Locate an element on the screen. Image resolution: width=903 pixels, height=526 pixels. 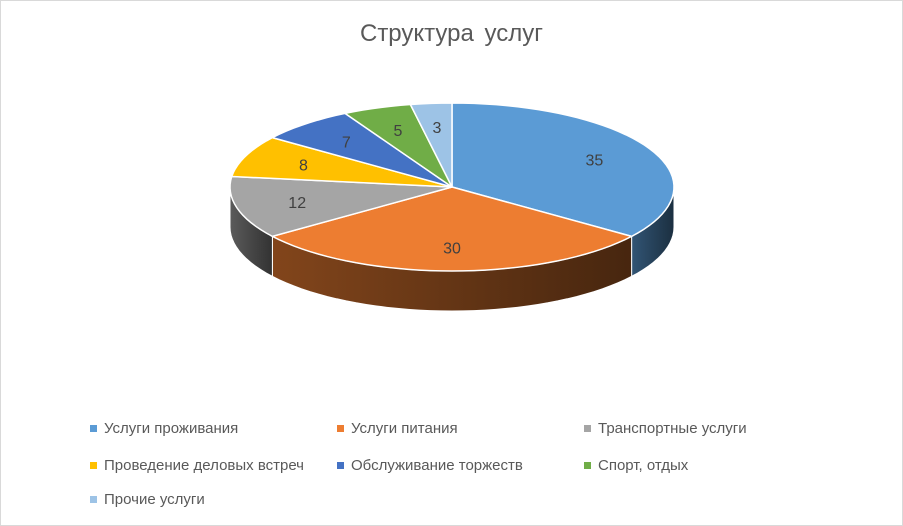
legend-item-2: Услуги питания is located at coordinates (397, 428).